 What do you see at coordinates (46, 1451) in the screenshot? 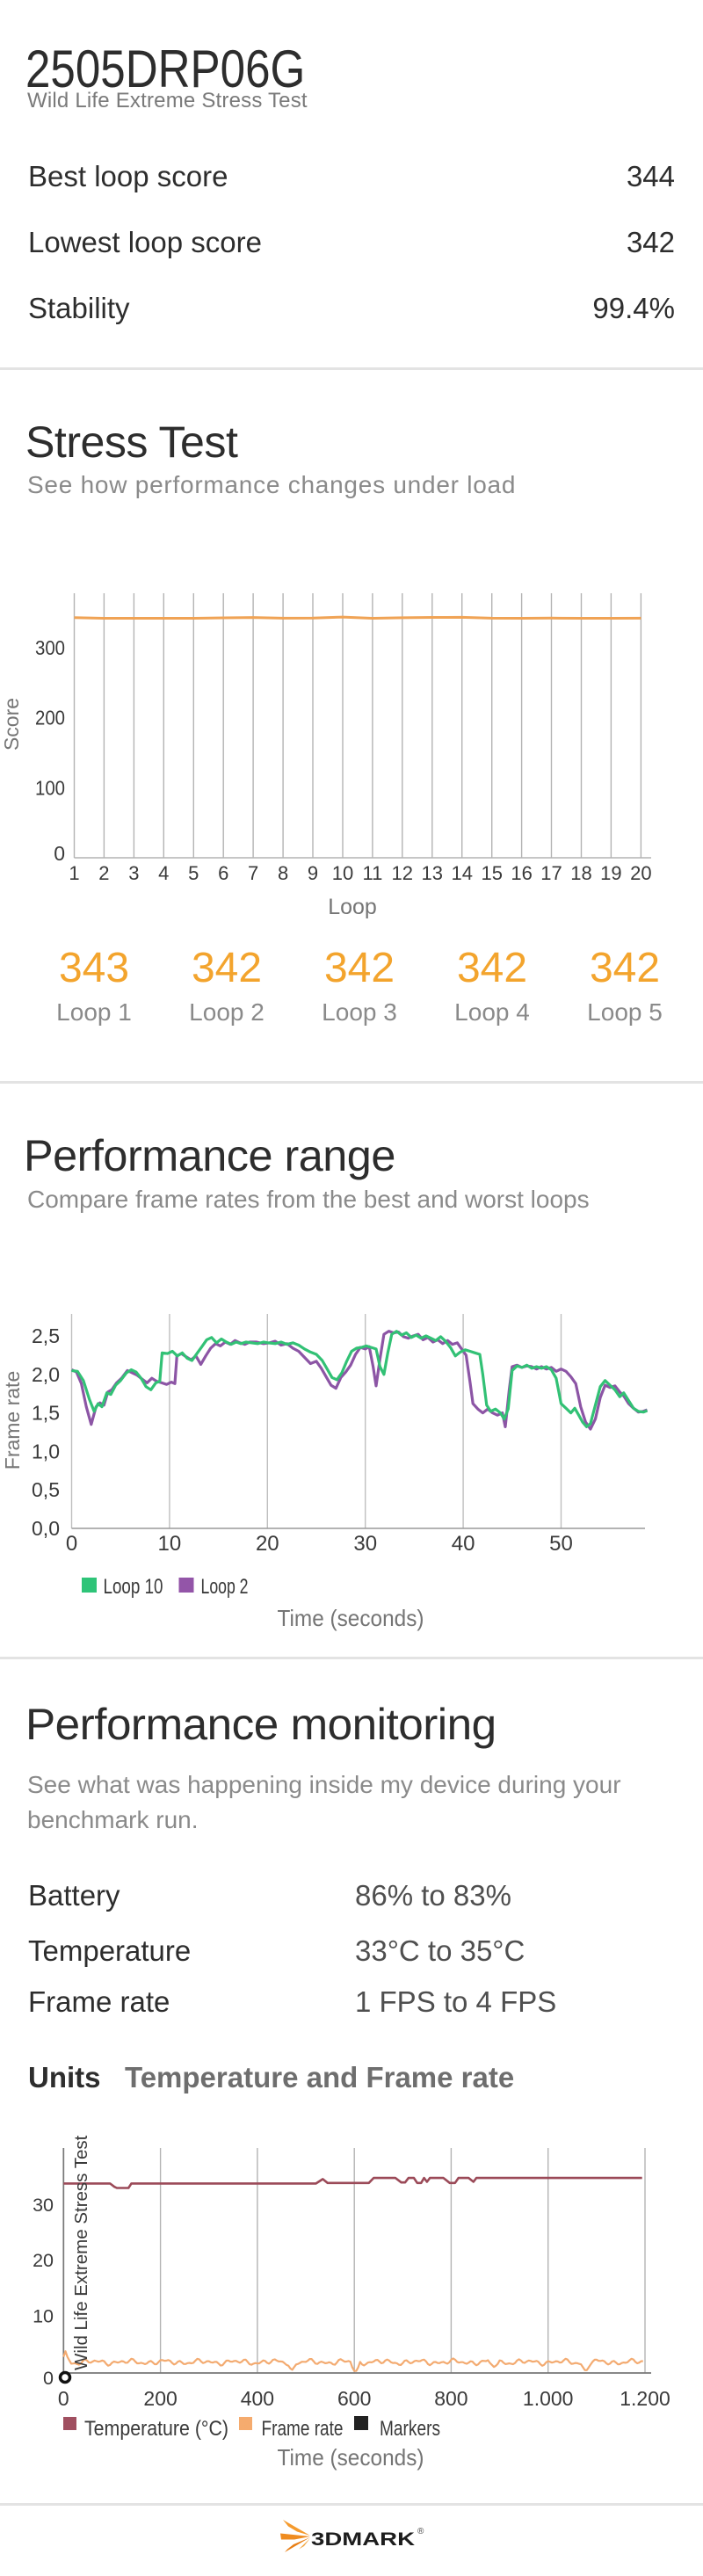
I see `svg-text: 1,0` at bounding box center [46, 1451].